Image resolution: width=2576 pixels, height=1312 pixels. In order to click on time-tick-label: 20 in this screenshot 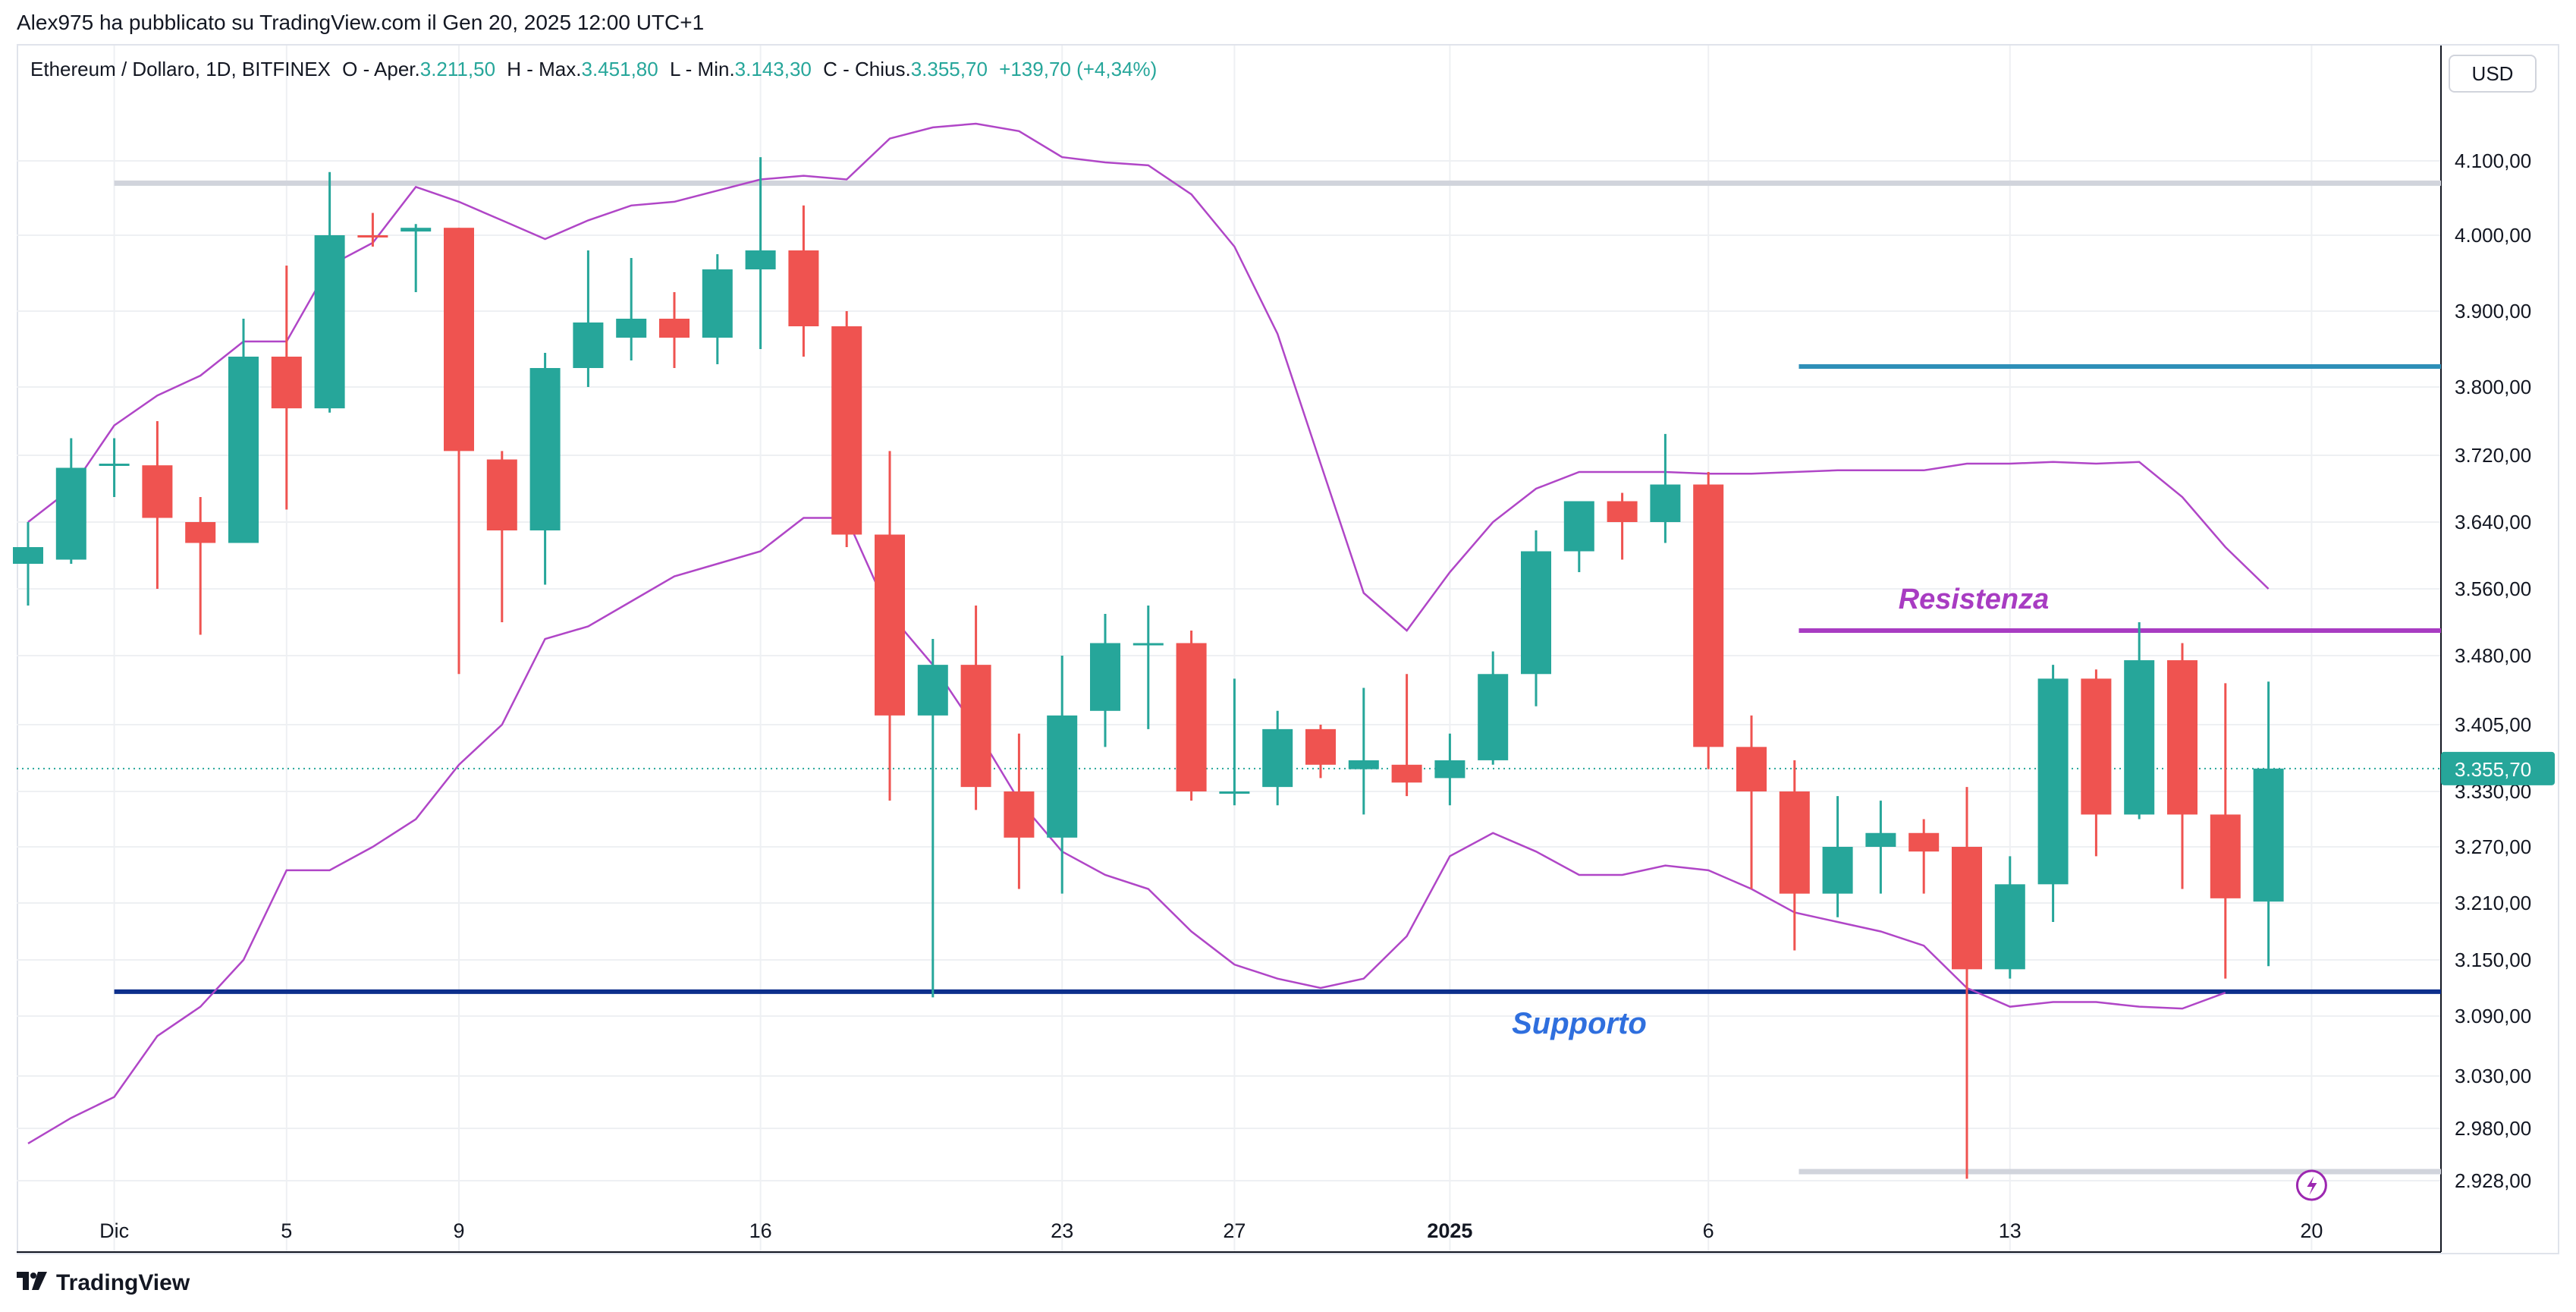, I will do `click(2311, 1230)`.